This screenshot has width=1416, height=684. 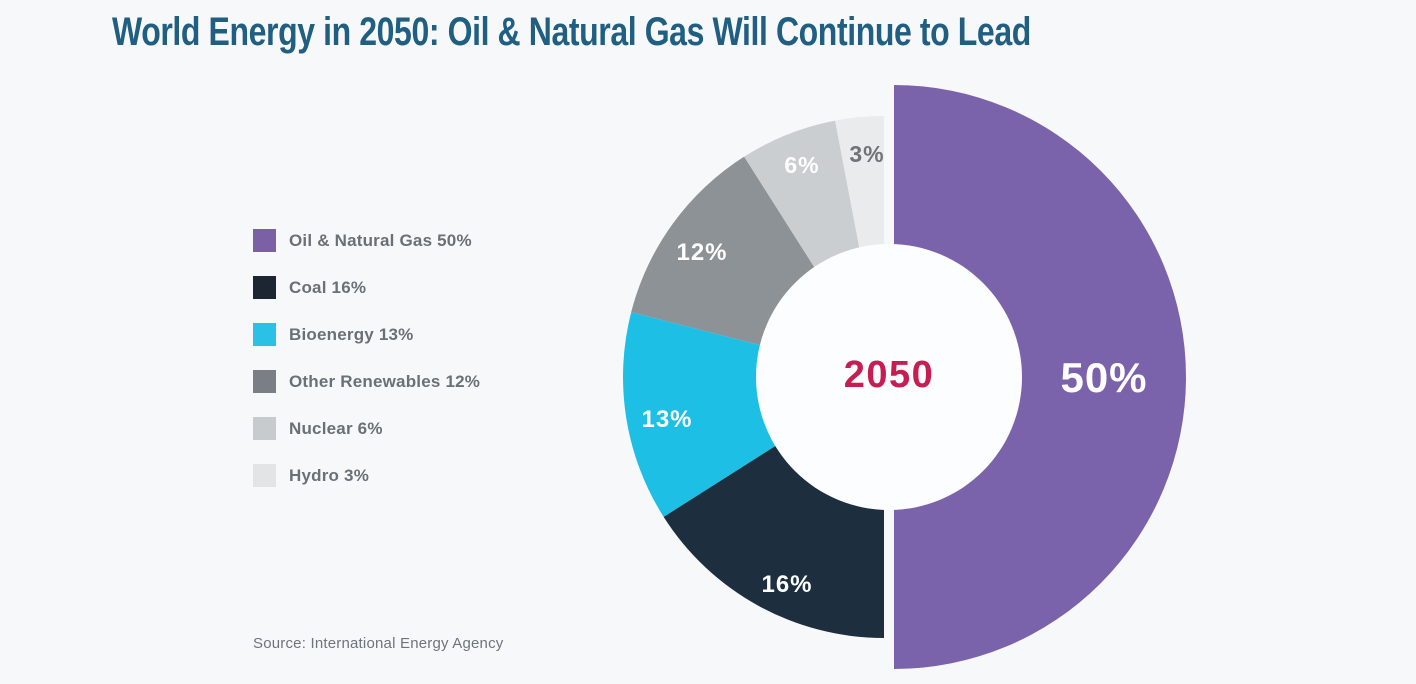 I want to click on legend-label: Oil & Natural Gas 50%, so click(x=380, y=240).